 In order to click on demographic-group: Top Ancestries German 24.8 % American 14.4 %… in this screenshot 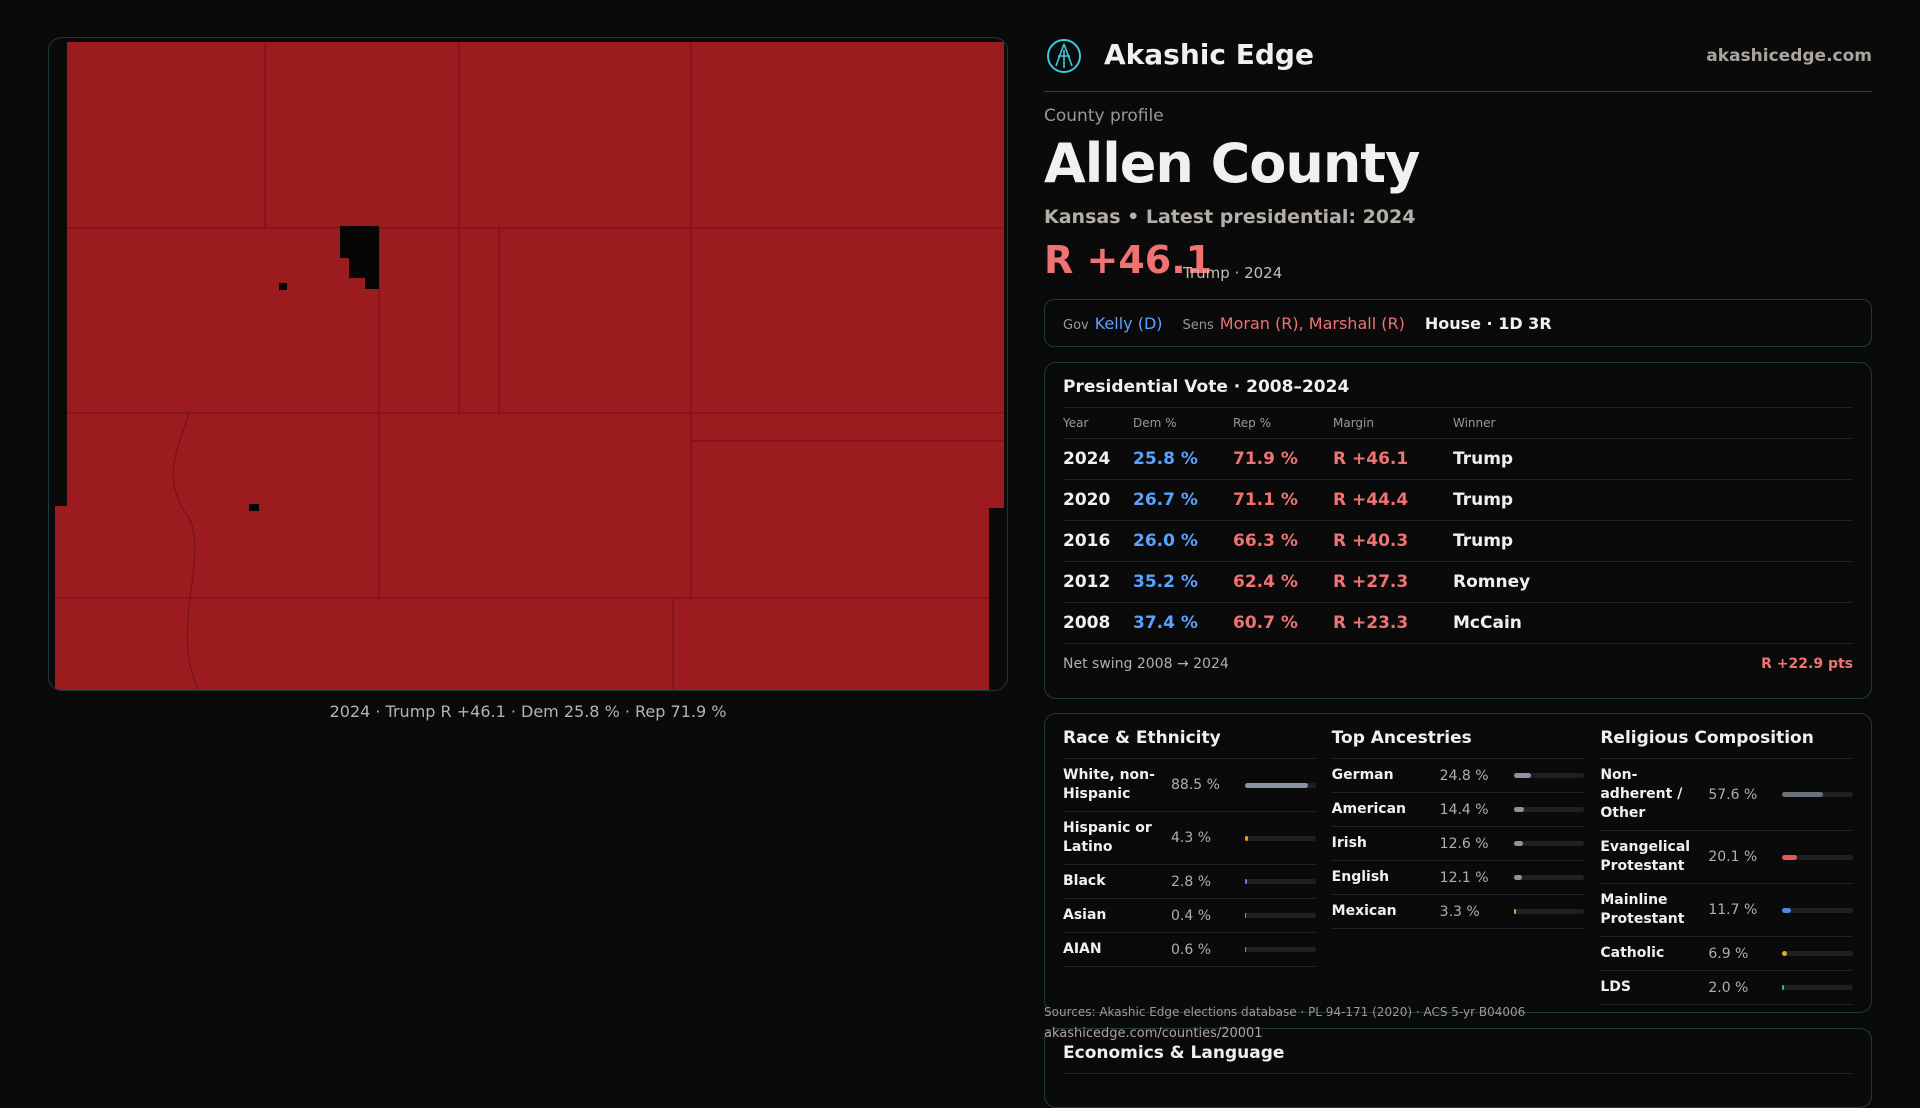, I will do `click(1458, 863)`.